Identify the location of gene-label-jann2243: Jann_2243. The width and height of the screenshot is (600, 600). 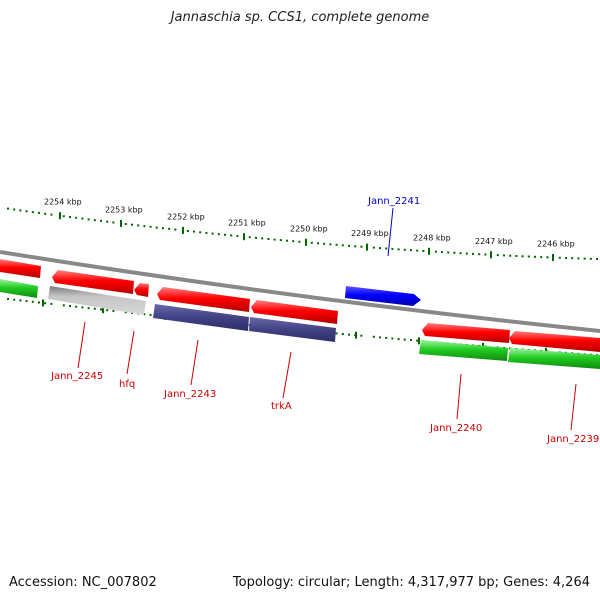
(189, 394).